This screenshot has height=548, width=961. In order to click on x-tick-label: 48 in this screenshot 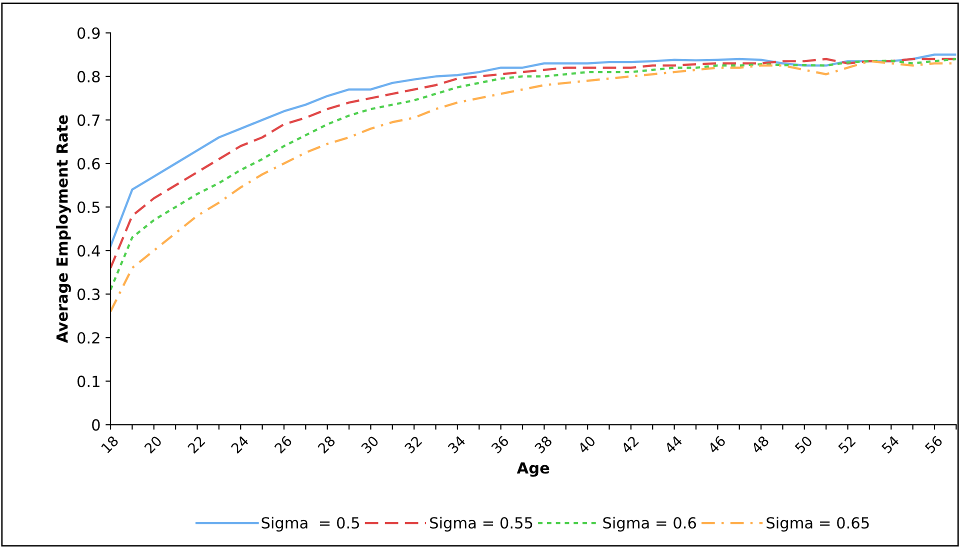, I will do `click(760, 444)`.